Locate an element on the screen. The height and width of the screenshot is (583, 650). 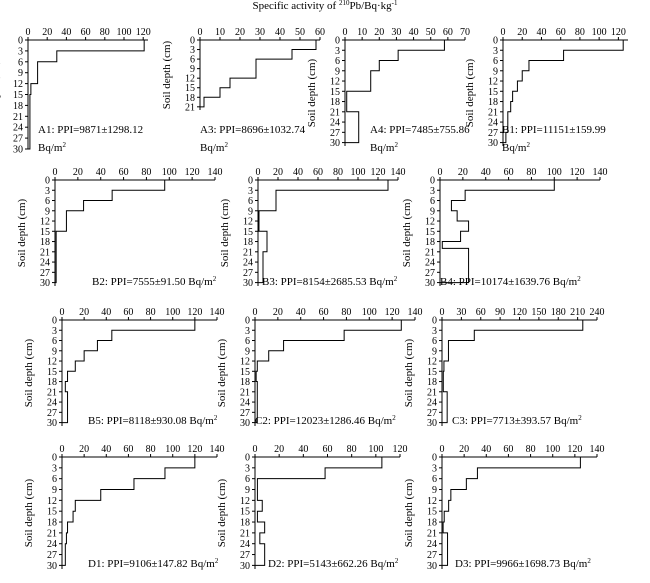
panel-label: D2: PPI=5143±662.26 Bq/m2 is located at coordinates (333, 563).